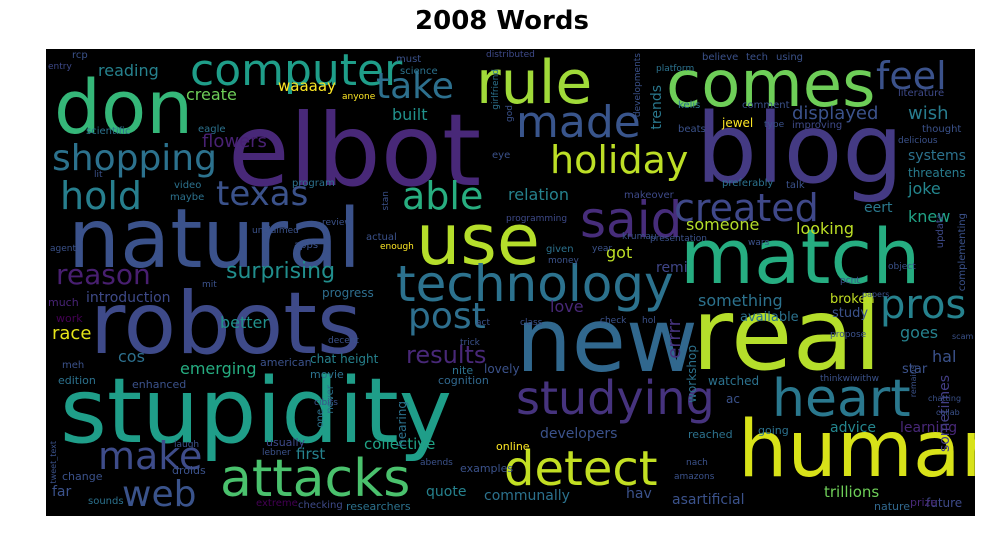  What do you see at coordinates (639, 237) in the screenshot?
I see `word: krumau` at bounding box center [639, 237].